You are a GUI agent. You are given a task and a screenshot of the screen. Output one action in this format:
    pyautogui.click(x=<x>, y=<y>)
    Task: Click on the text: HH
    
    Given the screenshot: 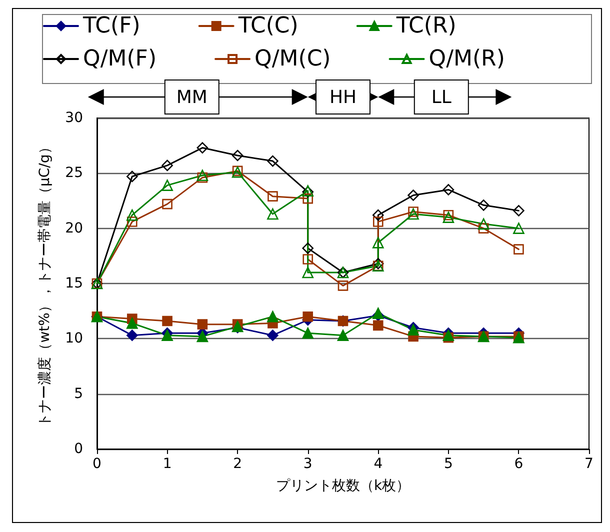 What is the action you would take?
    pyautogui.click(x=343, y=97)
    